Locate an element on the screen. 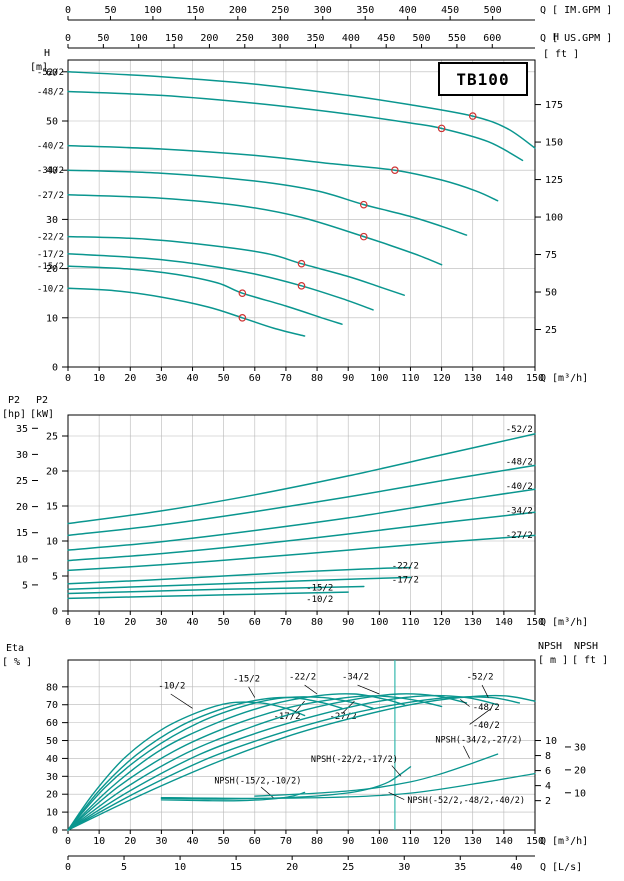 The width and height of the screenshot is (624, 881). y-axis-title: H is located at coordinates (47, 53).